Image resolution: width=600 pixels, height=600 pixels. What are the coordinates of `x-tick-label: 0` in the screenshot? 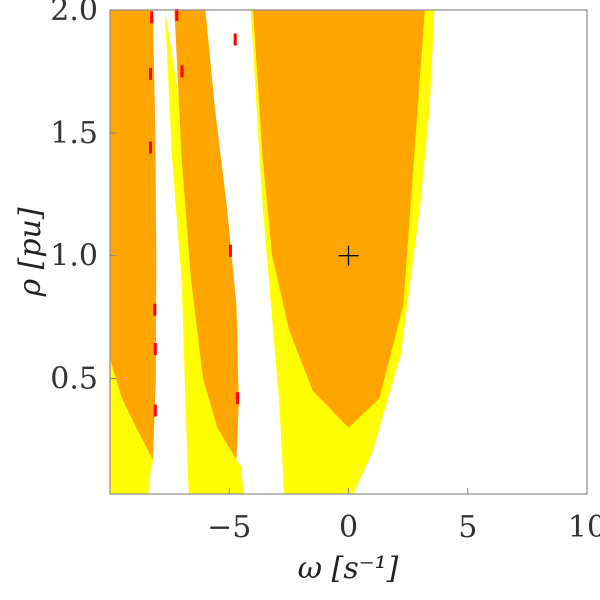 It's located at (348, 527).